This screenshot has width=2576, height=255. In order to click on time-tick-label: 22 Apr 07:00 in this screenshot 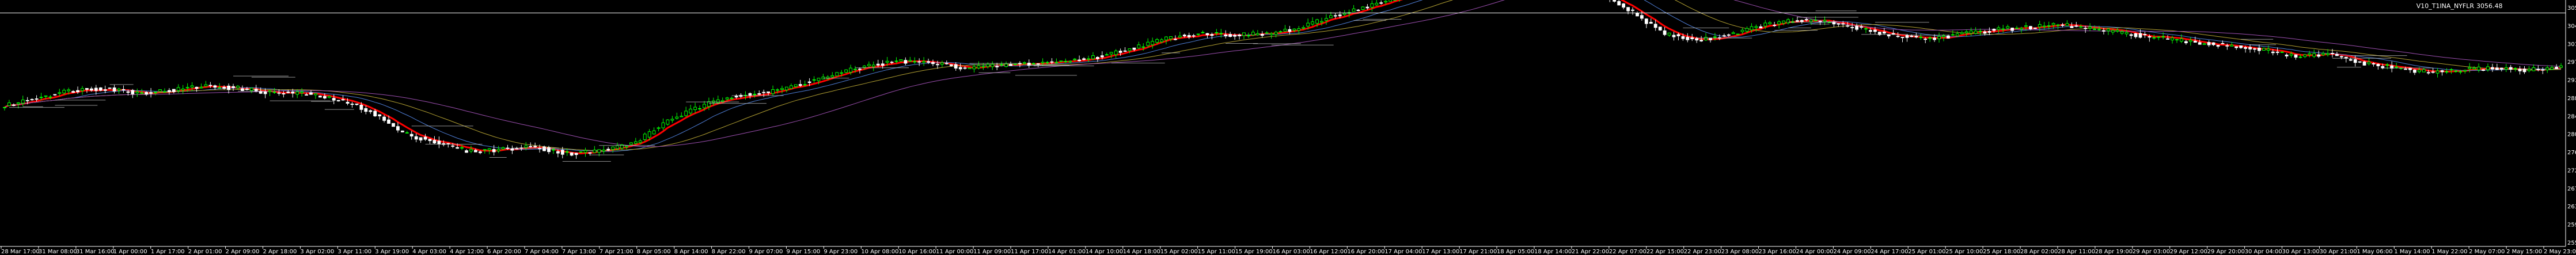, I will do `click(1628, 252)`.